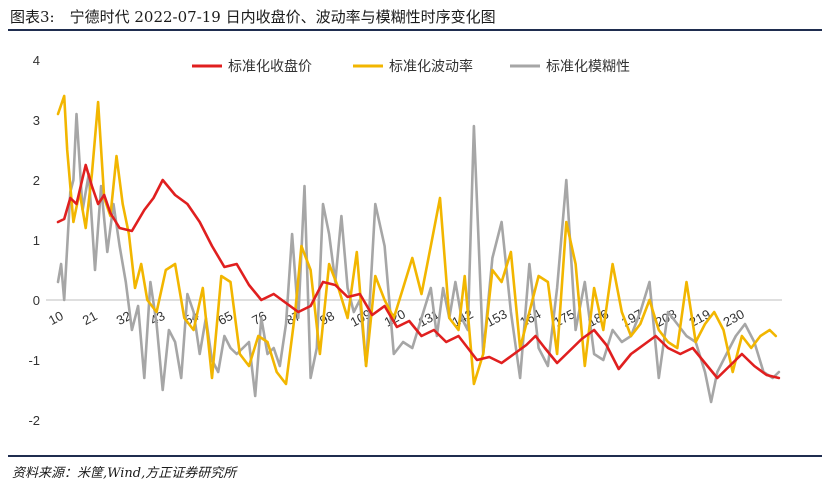 This screenshot has width=830, height=488. Describe the element at coordinates (270, 66) in the screenshot. I see `legend-label: 标准化收盘价` at that location.